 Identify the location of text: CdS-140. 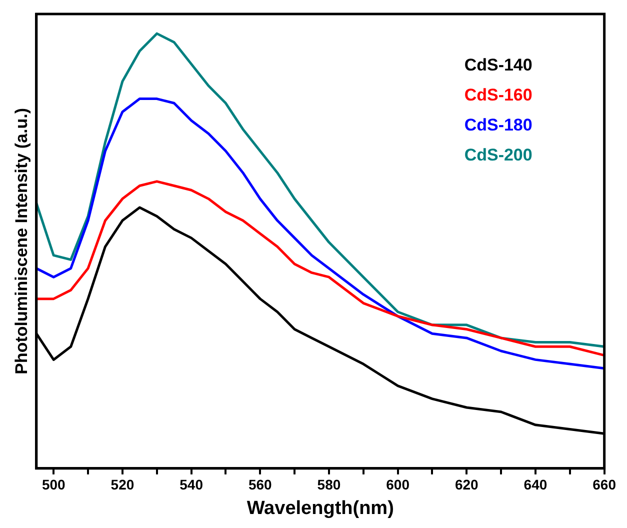
(498, 65).